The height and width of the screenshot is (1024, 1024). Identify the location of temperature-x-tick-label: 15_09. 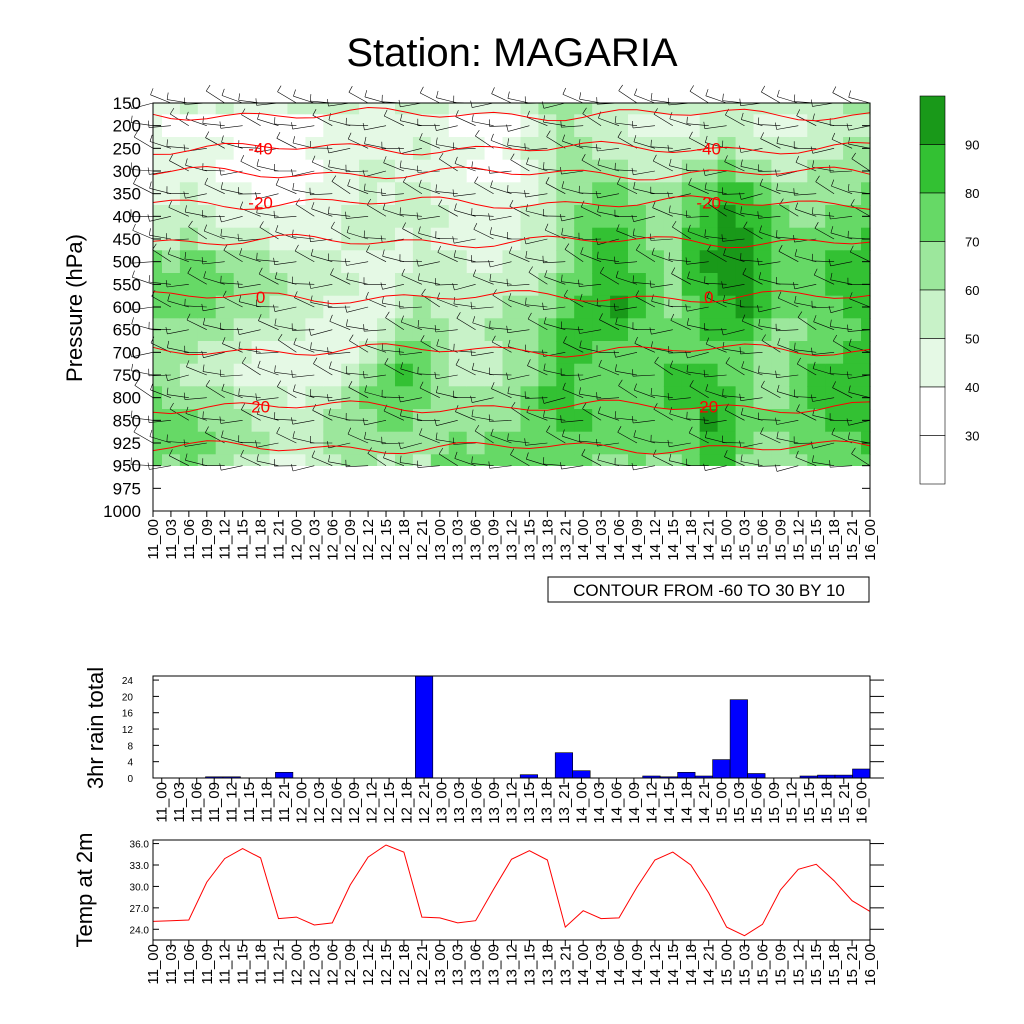
(780, 965).